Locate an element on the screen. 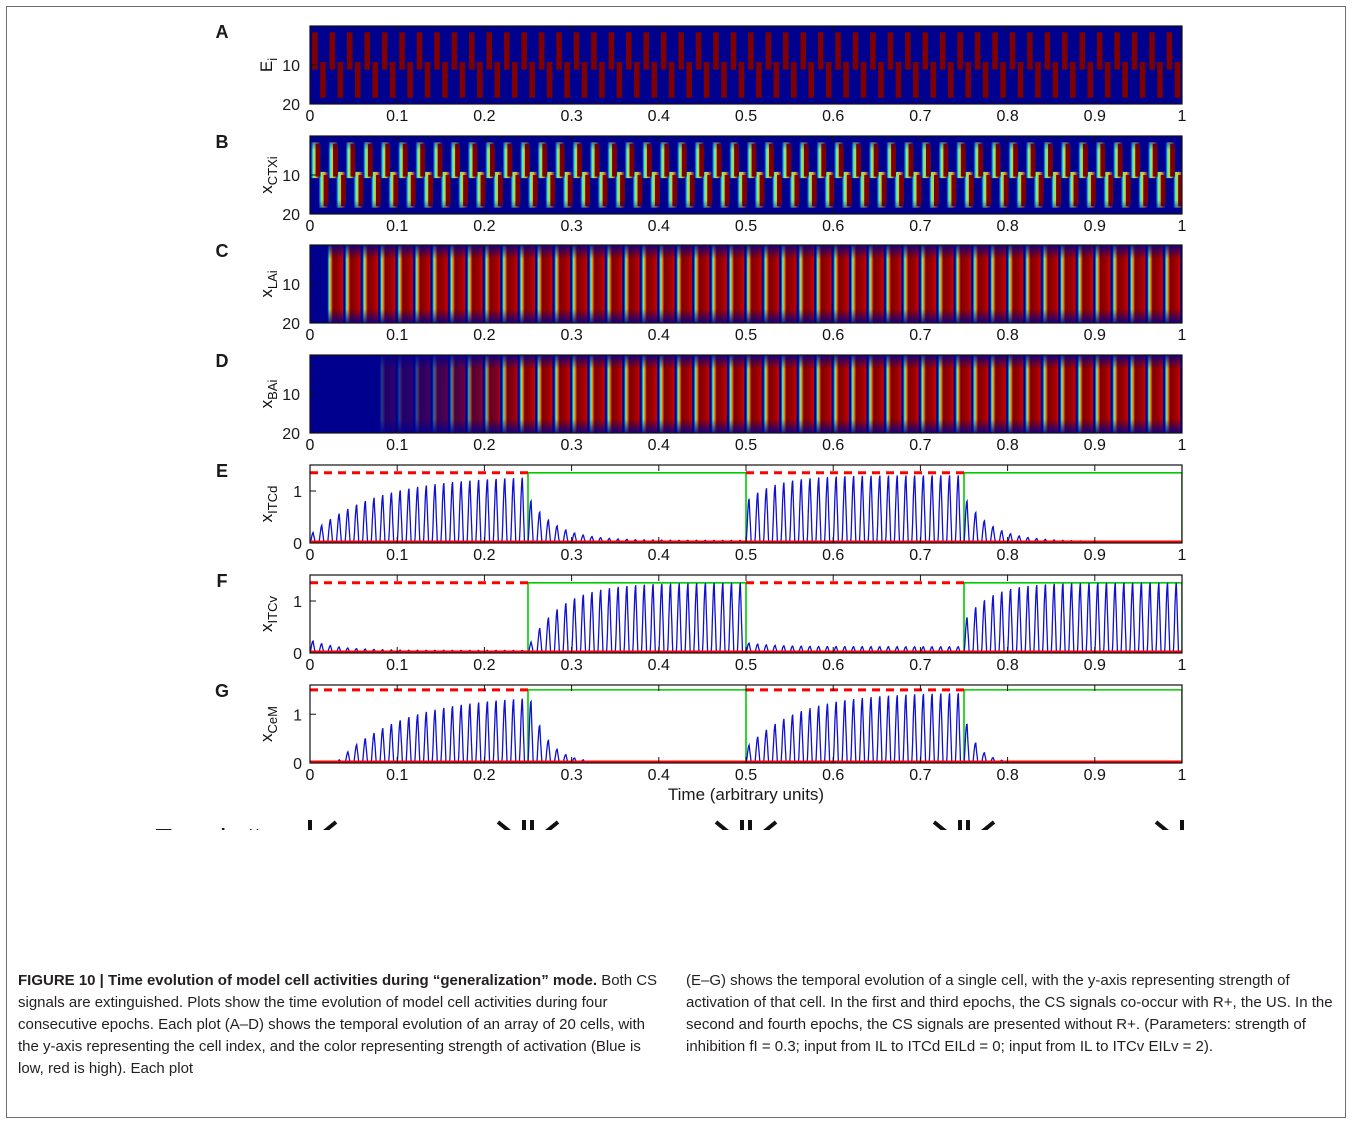  epoch-number: 2 is located at coordinates (636, 828).